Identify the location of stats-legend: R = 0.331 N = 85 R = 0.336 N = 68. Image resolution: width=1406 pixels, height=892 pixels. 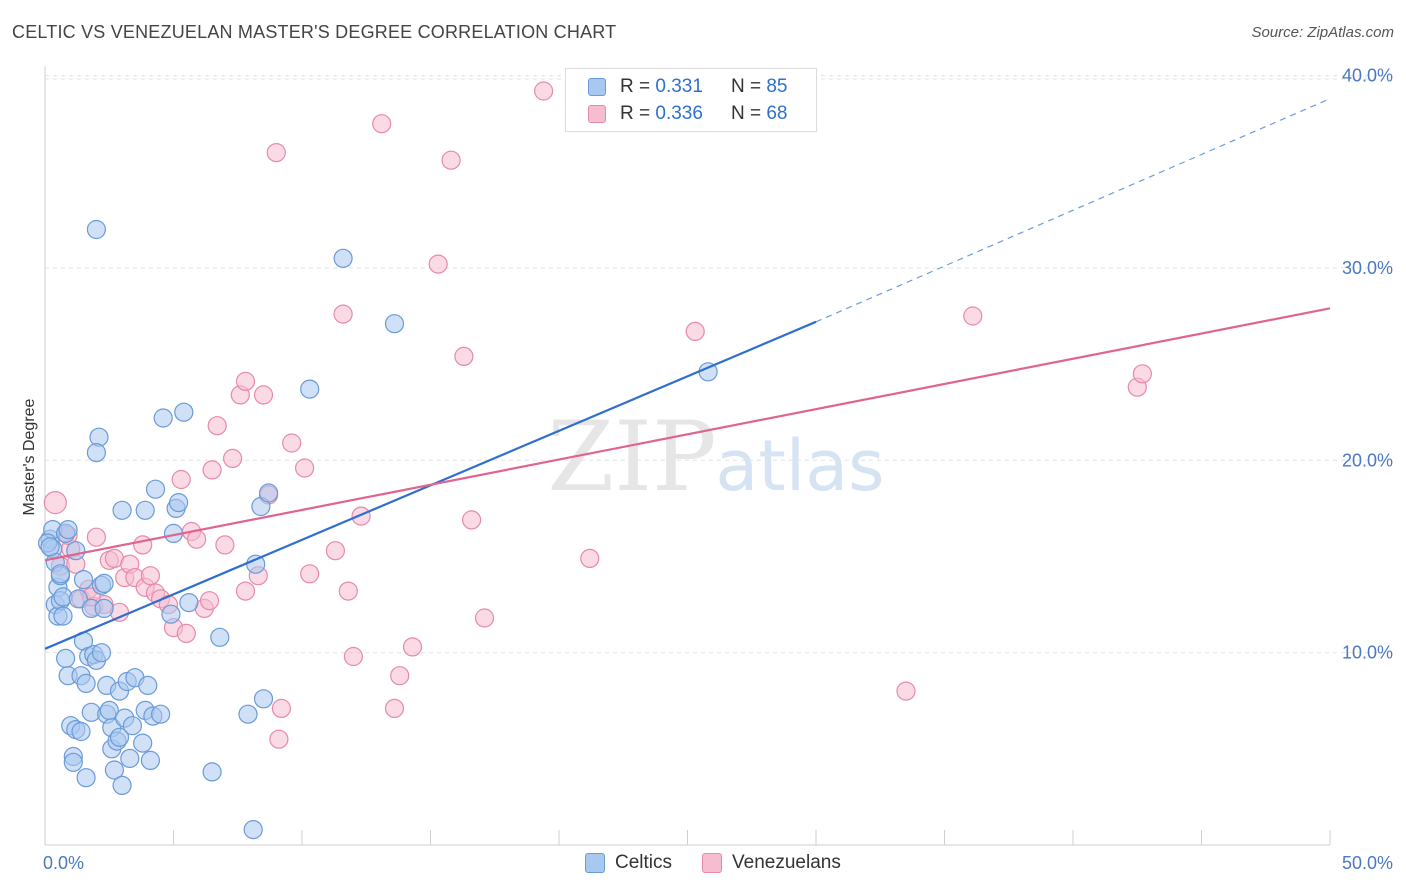
(691, 100).